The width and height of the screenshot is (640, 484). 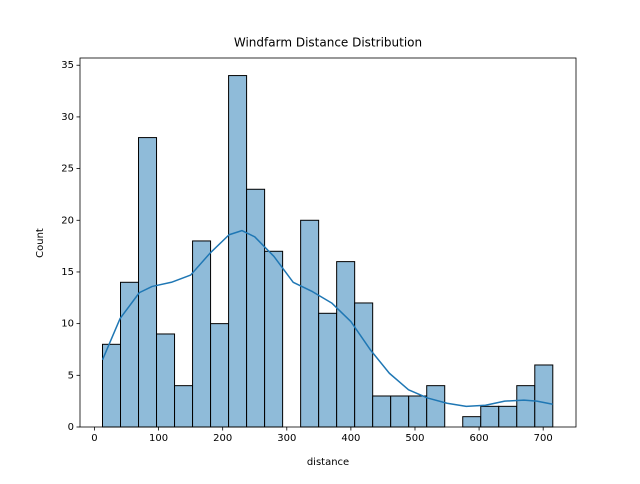 What do you see at coordinates (71, 375) in the screenshot?
I see `y-tick-label: 5` at bounding box center [71, 375].